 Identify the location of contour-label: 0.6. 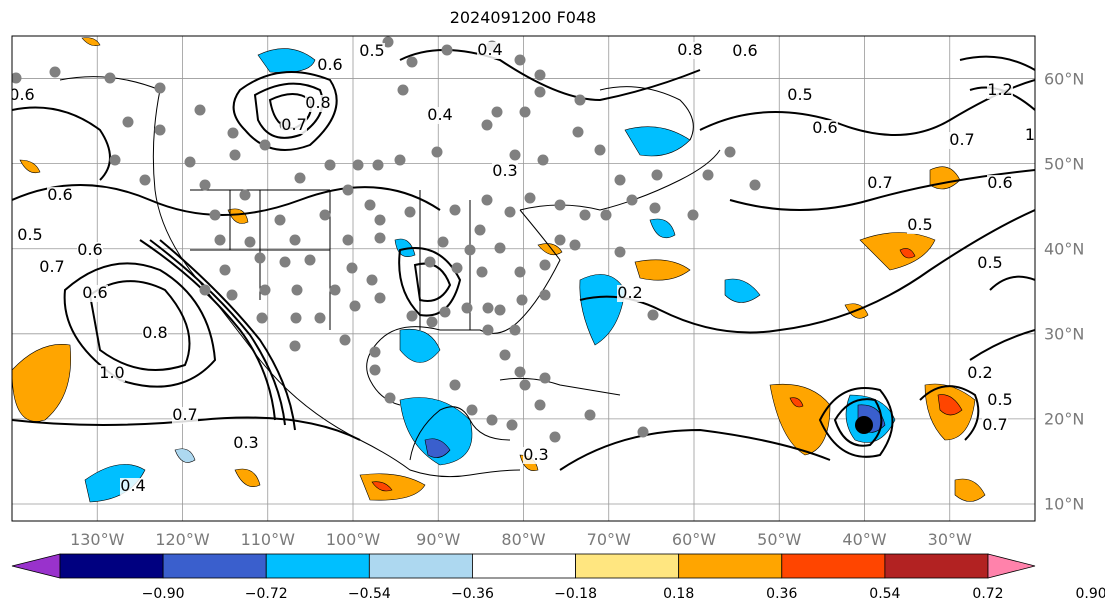
(329, 64).